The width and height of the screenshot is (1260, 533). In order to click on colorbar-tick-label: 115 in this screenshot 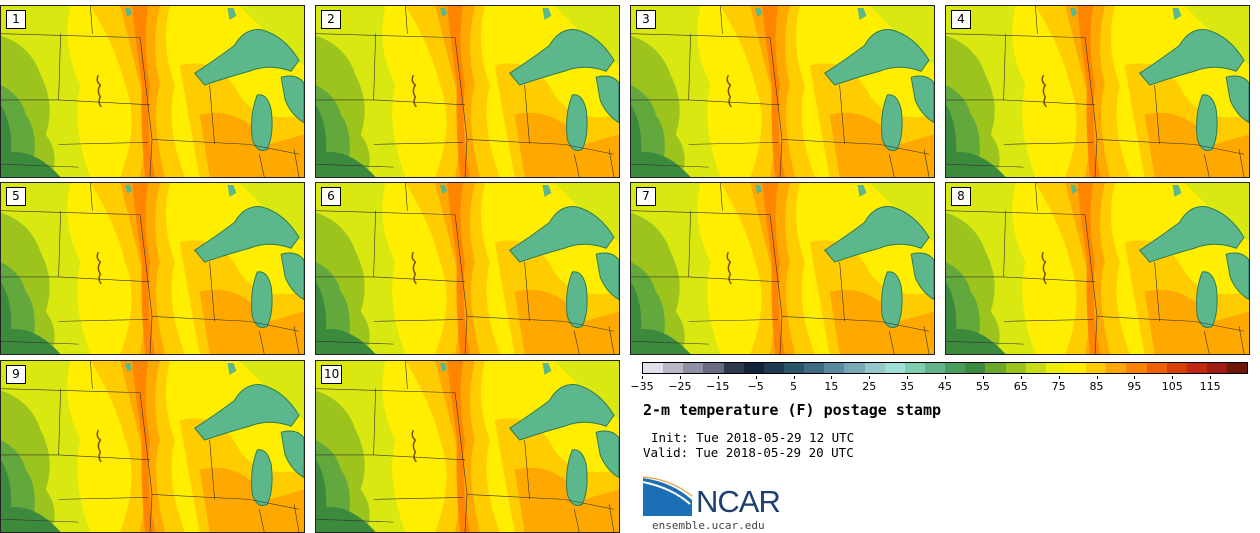, I will do `click(1210, 386)`.